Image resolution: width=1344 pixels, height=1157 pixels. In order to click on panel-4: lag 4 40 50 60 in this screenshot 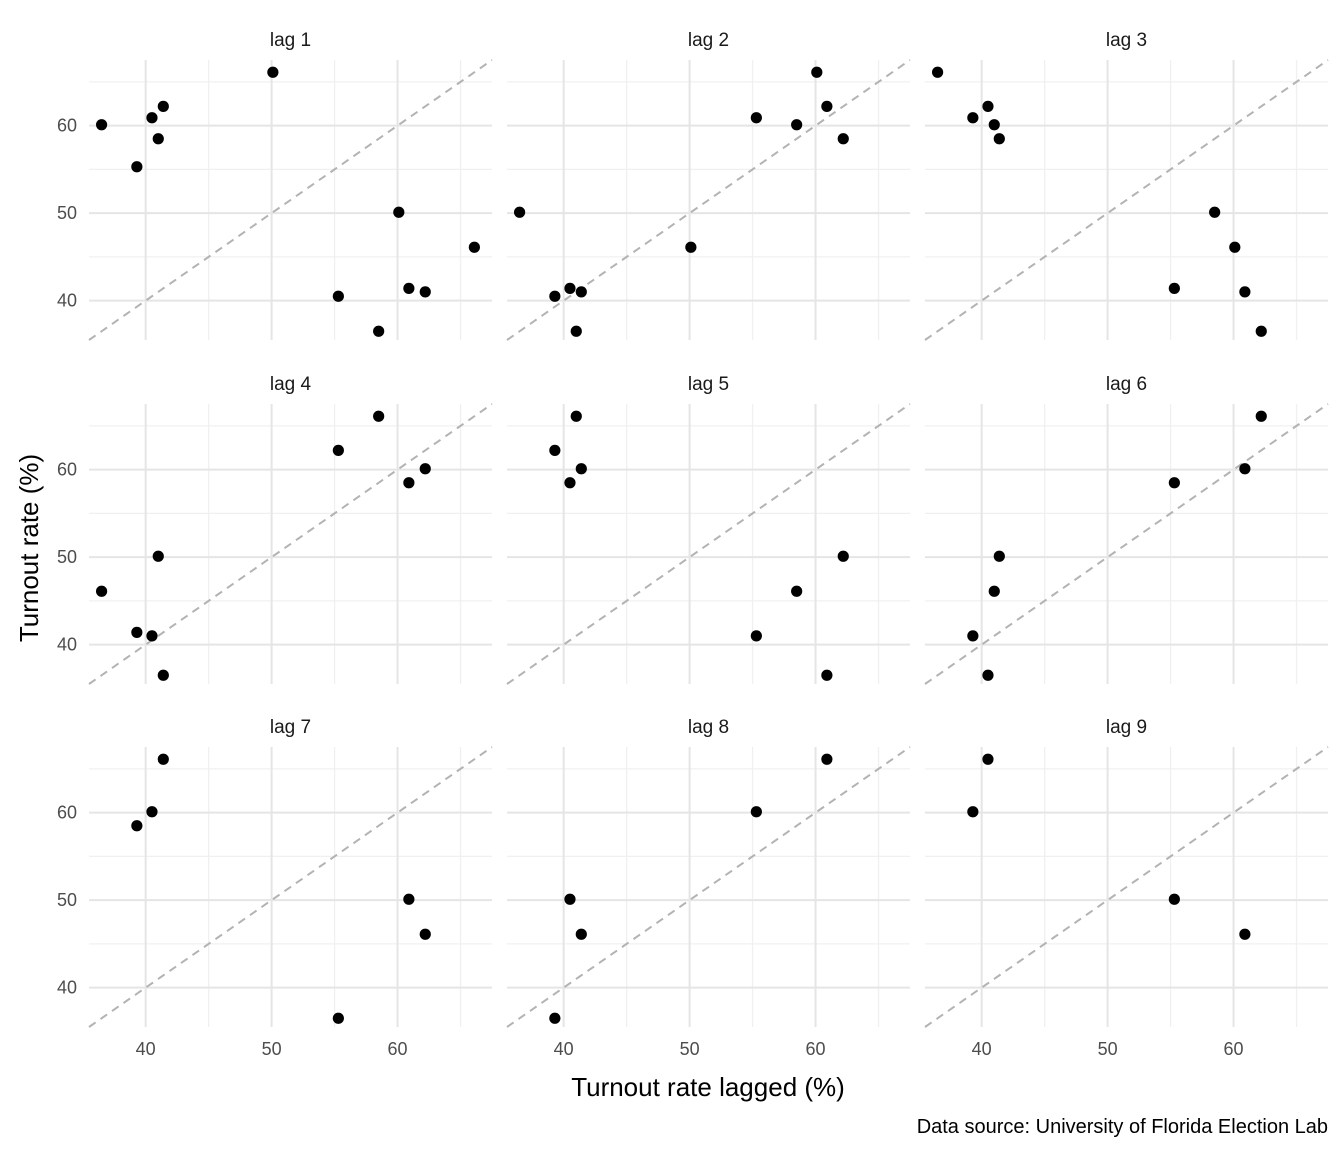, I will do `click(275, 529)`.